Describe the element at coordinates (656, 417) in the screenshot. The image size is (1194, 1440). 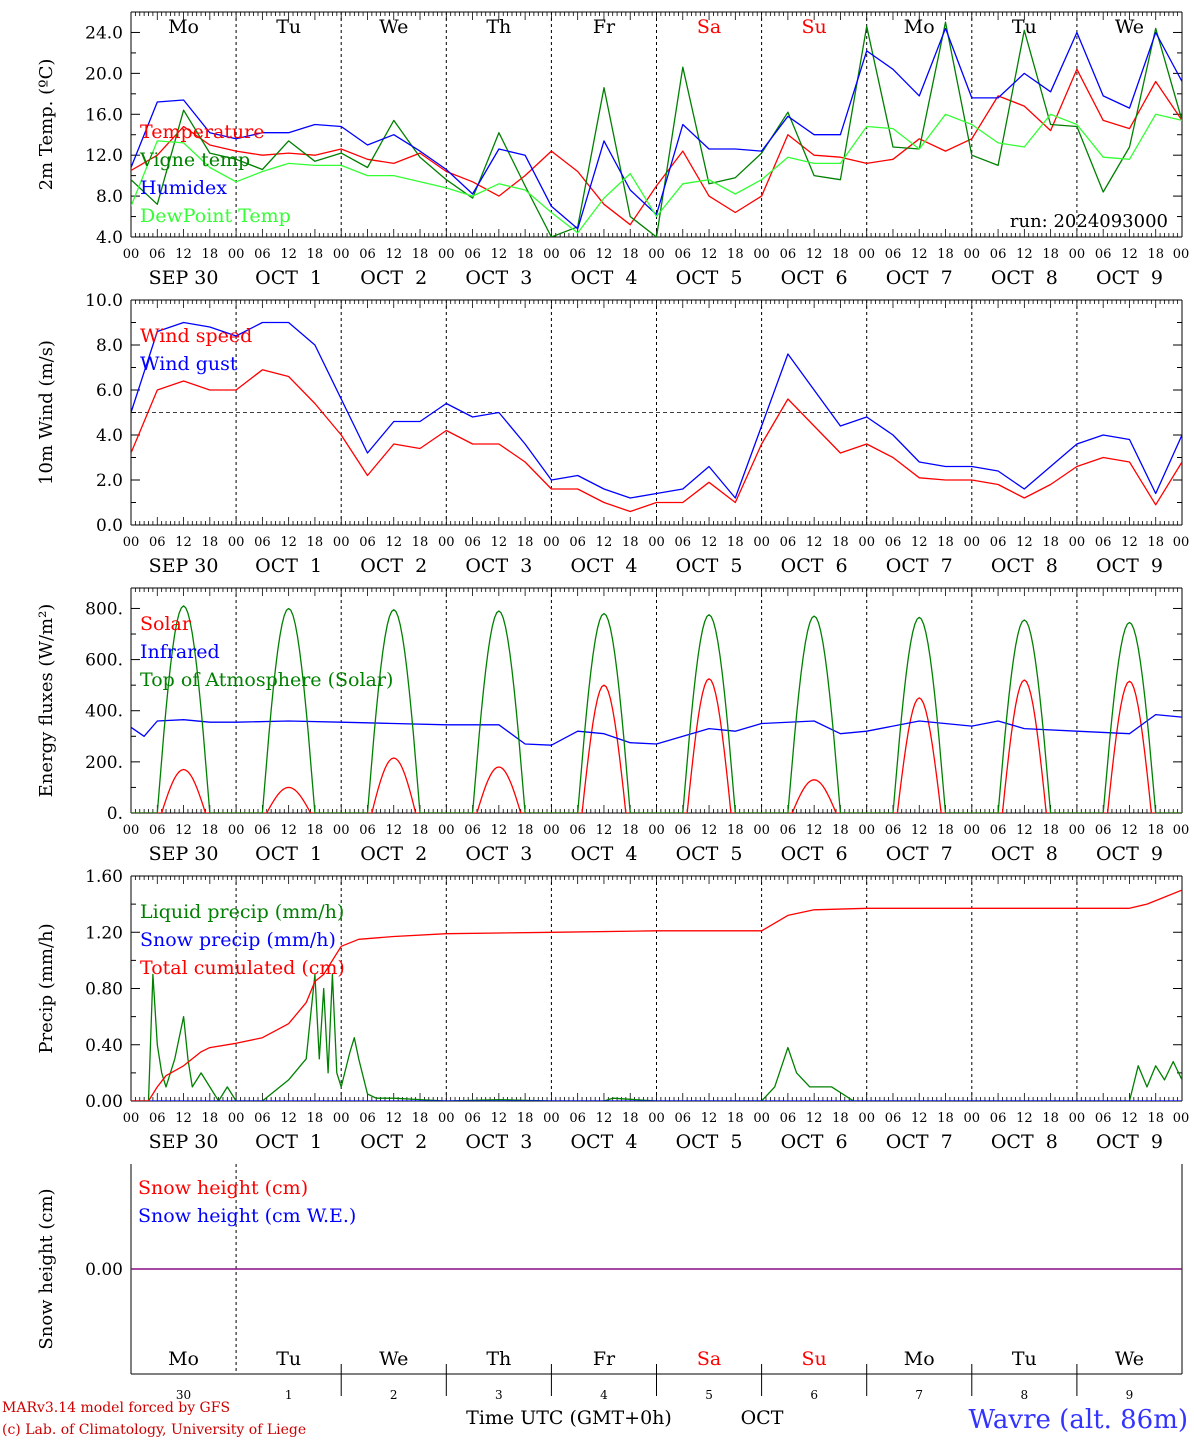
I see `wind-series-group` at that location.